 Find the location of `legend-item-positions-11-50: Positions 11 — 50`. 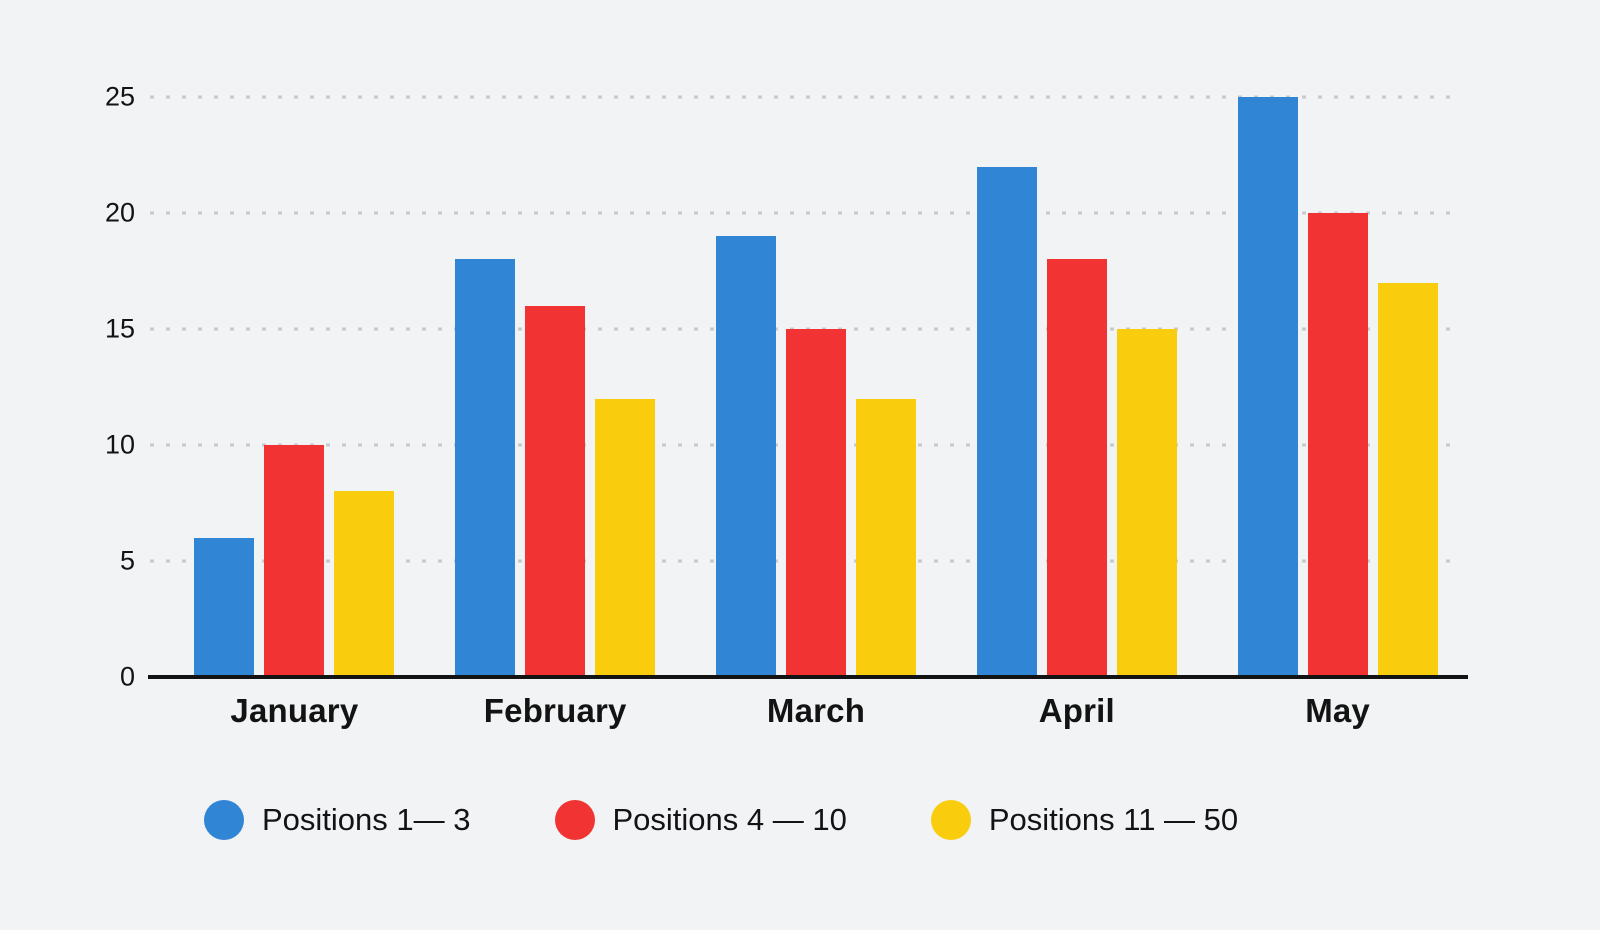

legend-item-positions-11-50: Positions 11 — 50 is located at coordinates (1084, 820).